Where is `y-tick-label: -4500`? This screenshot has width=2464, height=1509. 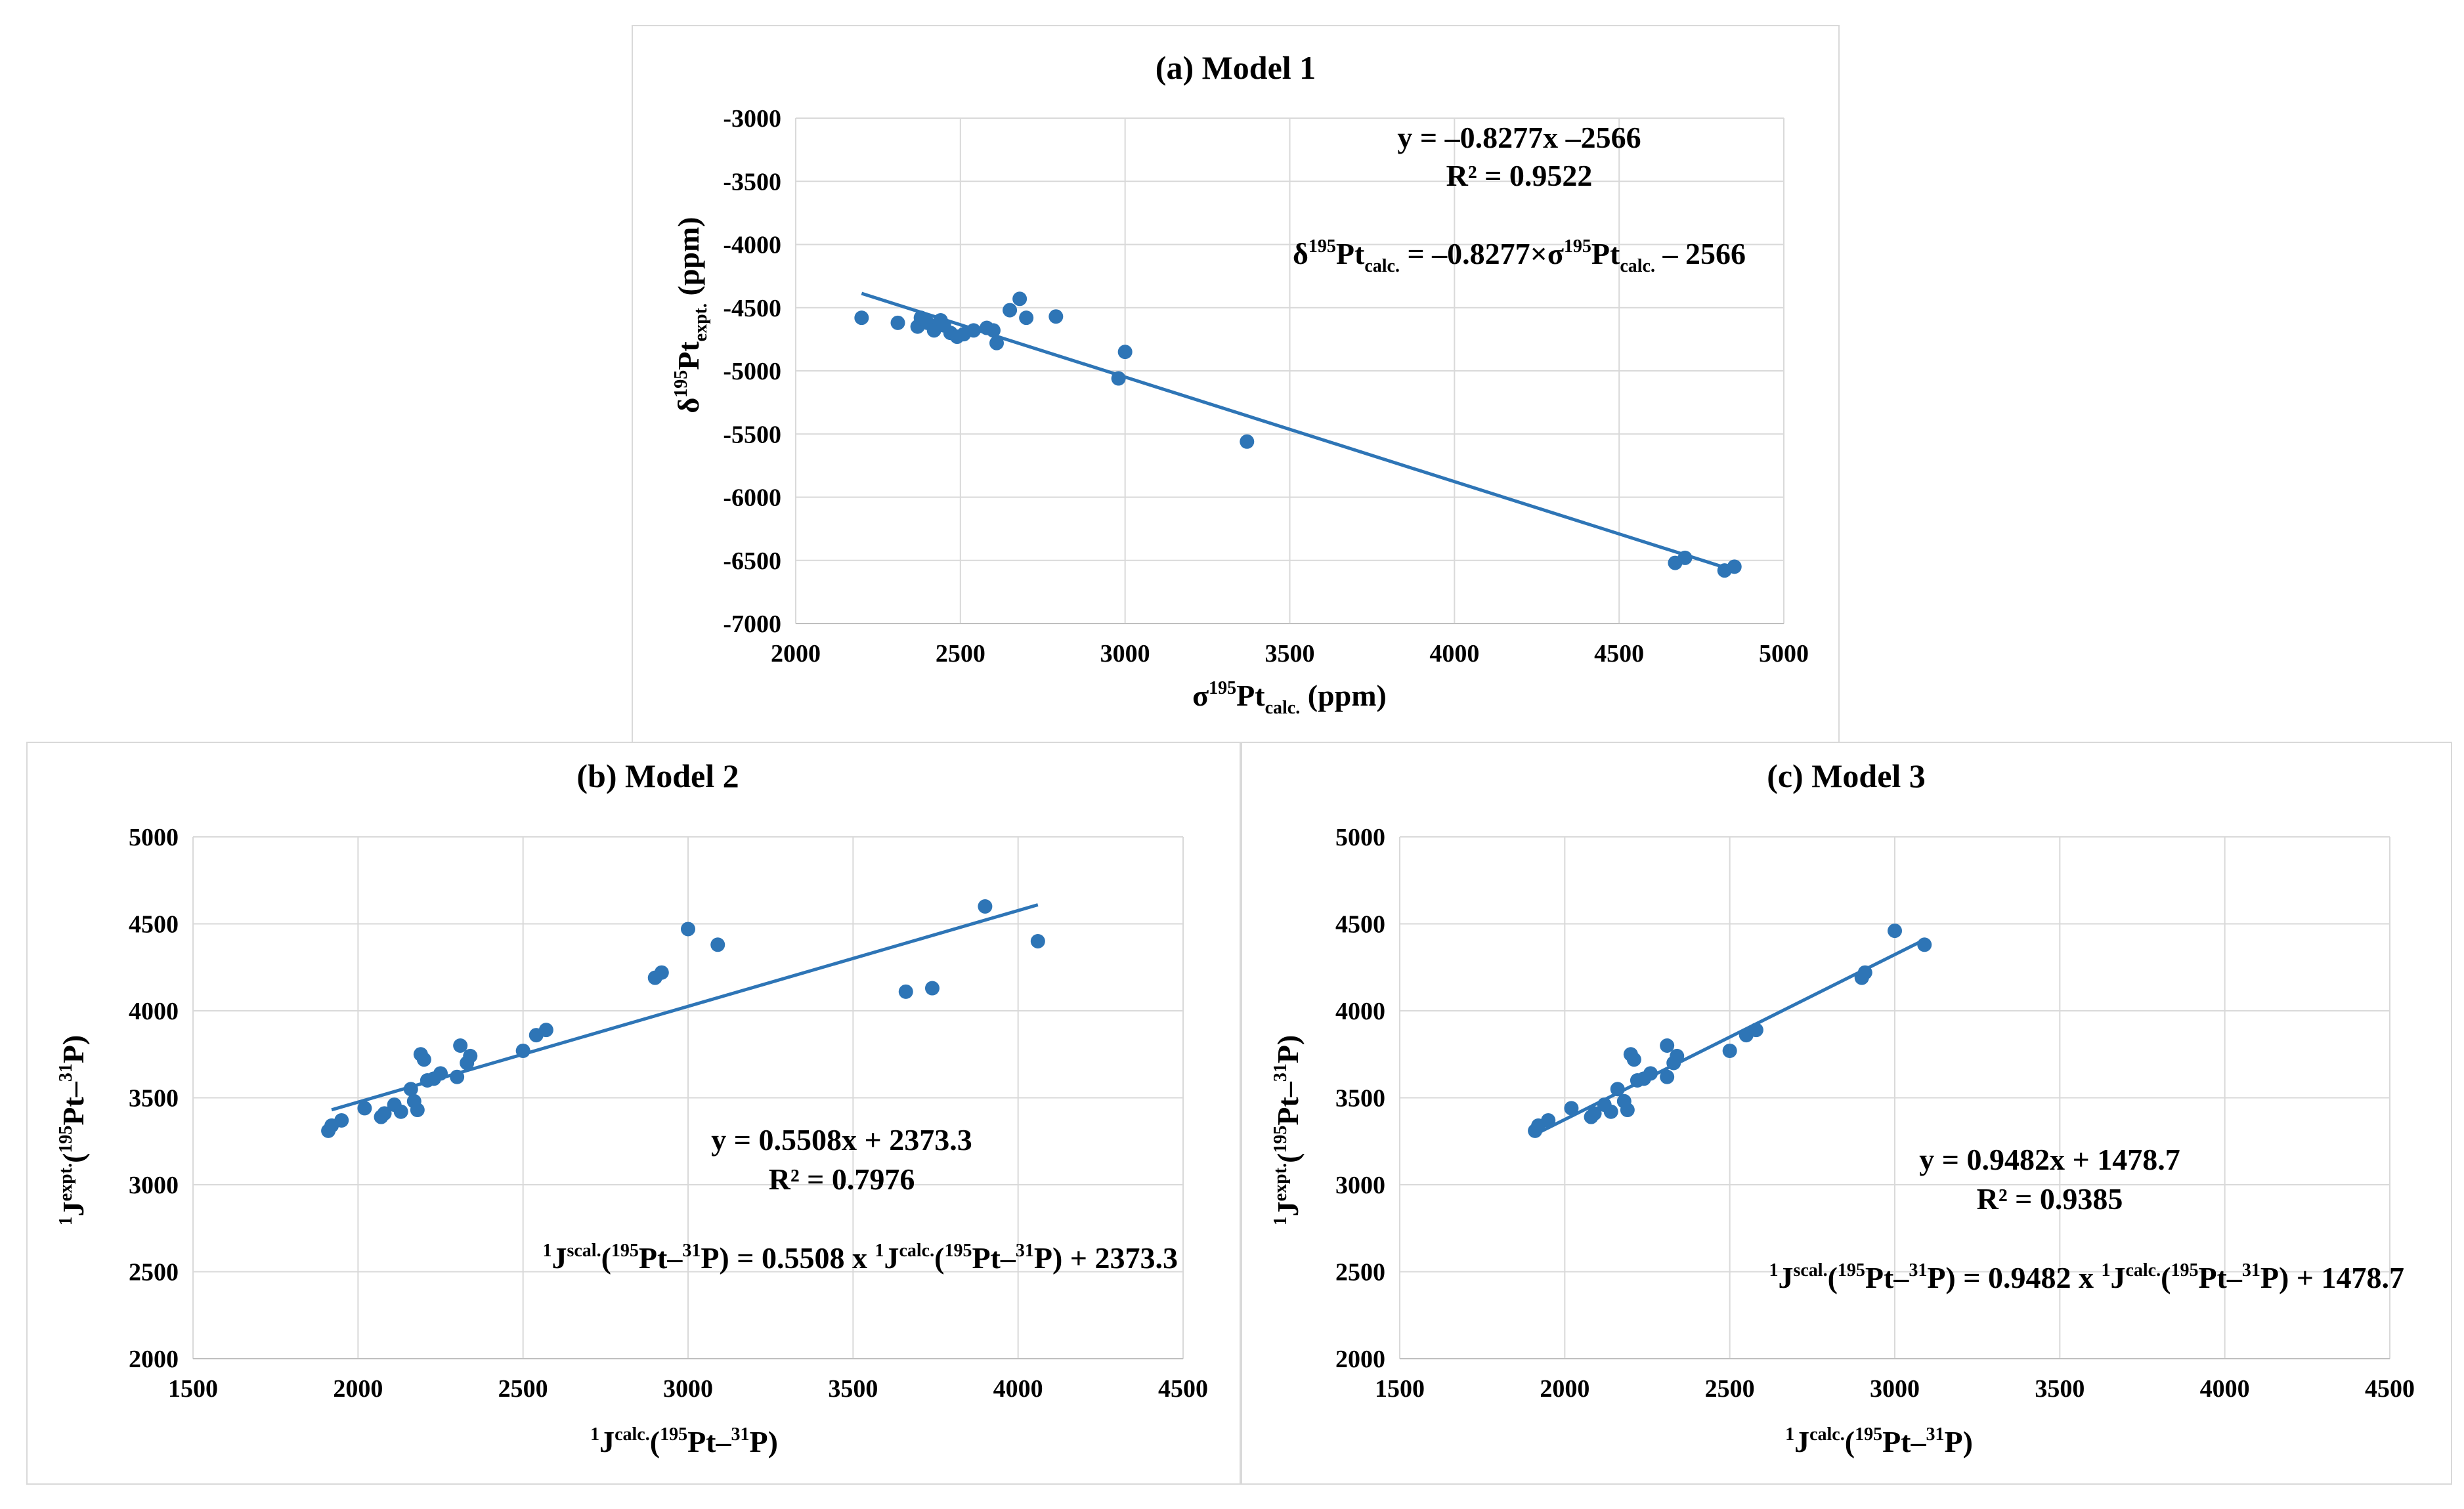
y-tick-label: -4500 is located at coordinates (752, 308).